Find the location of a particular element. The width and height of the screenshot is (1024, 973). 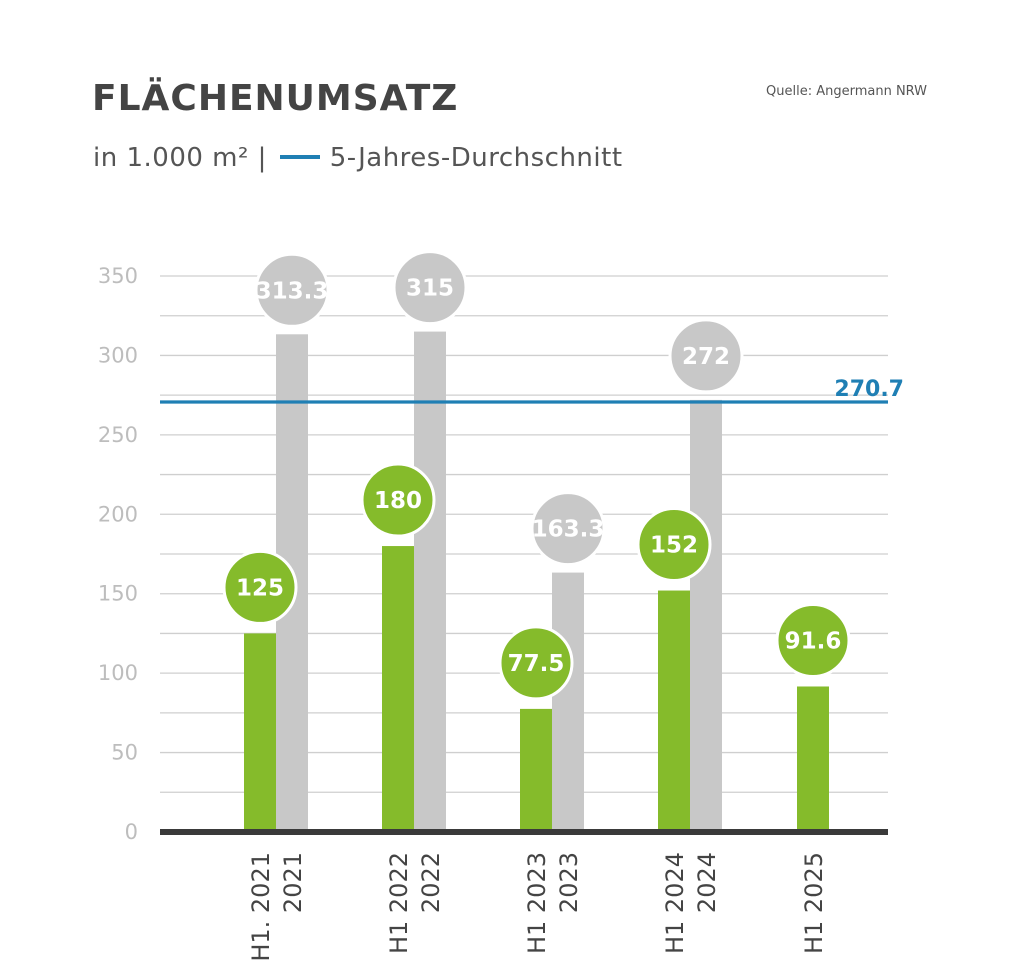

average-legend-swatch is located at coordinates (299, 156).